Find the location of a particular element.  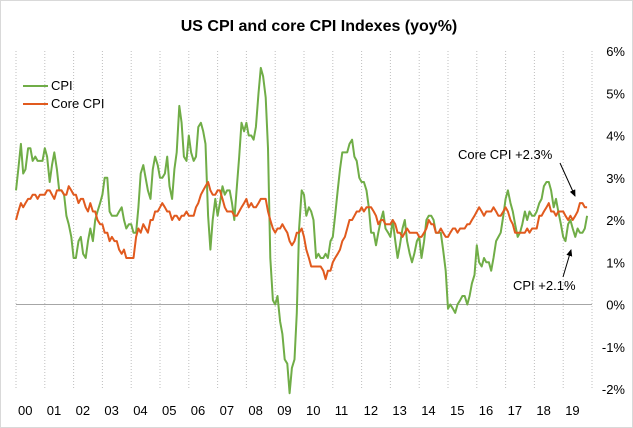

x-axis-ticks: 00 01 02 03 04 05 06 07 08 09 10 11 12 13 14 15 16 17 18 19 is located at coordinates (299, 410).